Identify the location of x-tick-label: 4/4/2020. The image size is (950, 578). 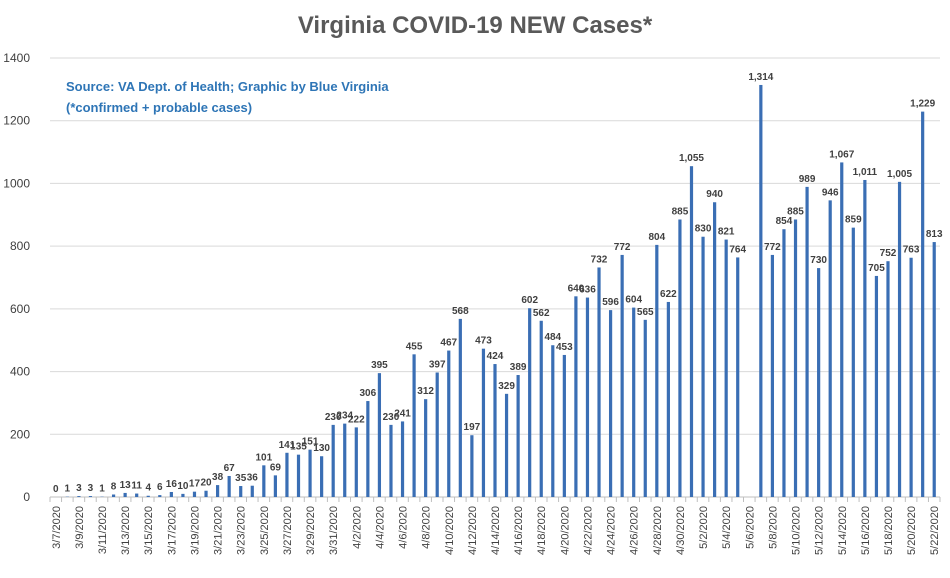
(380, 527).